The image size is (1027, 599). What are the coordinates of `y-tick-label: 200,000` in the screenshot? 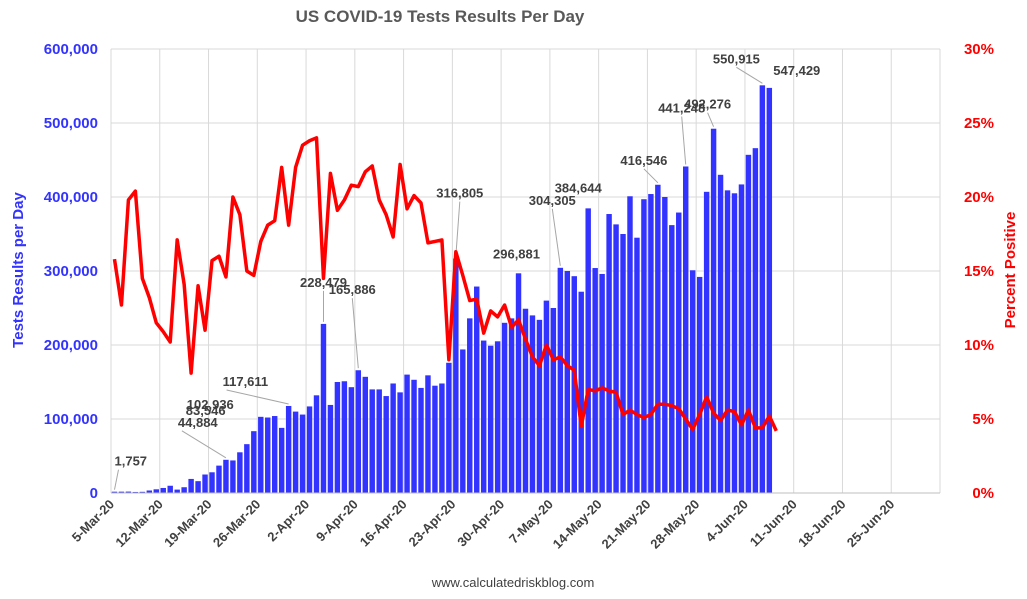 It's located at (71, 345).